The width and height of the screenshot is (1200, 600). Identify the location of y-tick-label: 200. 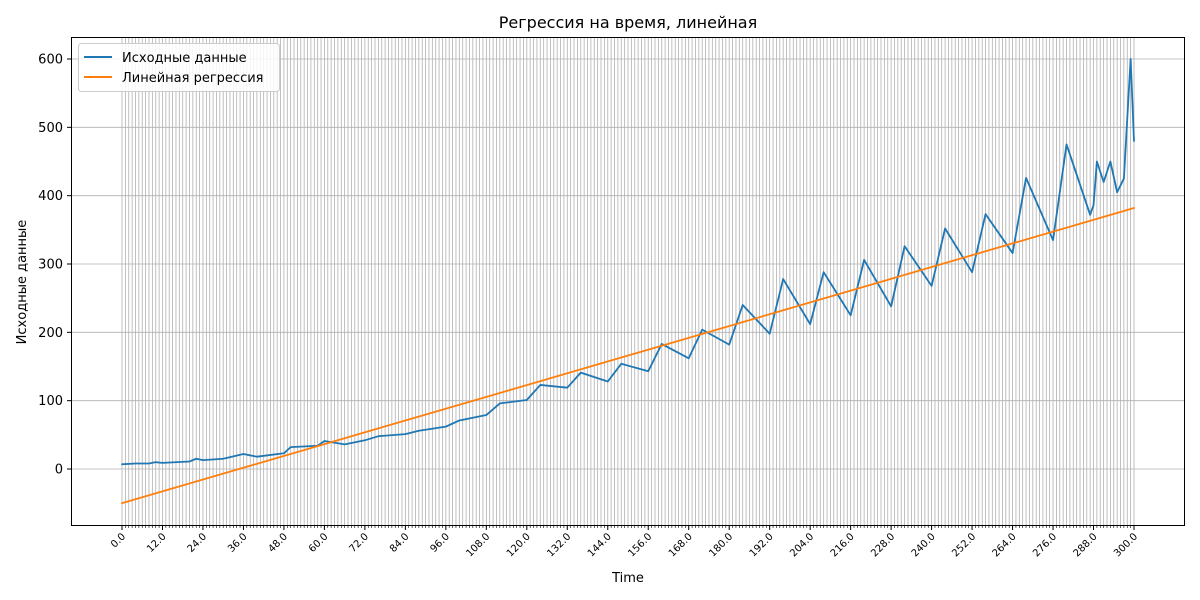
(50, 333).